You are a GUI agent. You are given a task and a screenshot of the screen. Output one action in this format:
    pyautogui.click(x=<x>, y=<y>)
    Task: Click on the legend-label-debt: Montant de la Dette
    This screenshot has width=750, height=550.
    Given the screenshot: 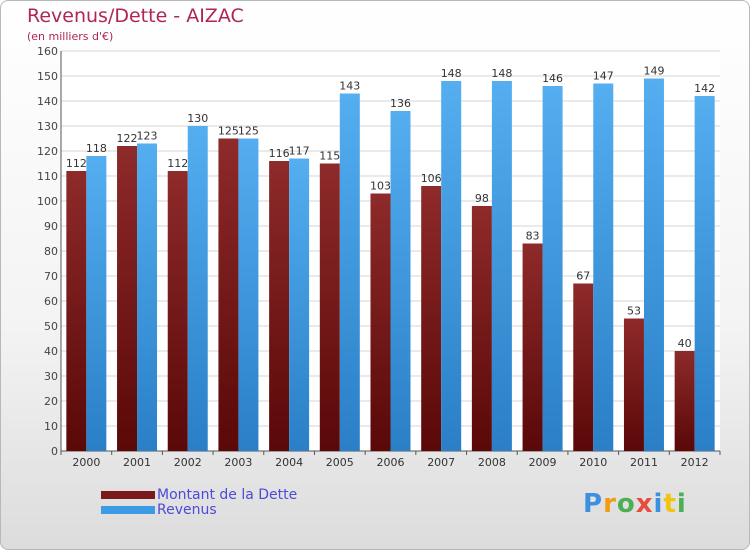 What is the action you would take?
    pyautogui.click(x=227, y=494)
    